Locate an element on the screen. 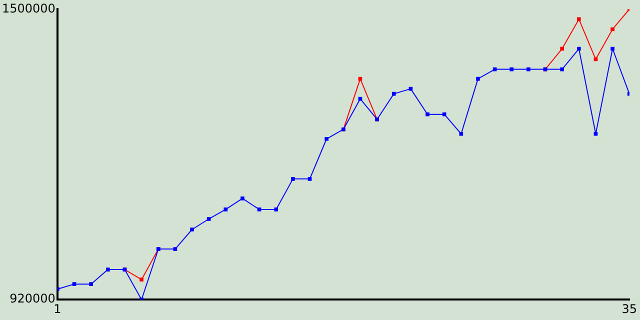 The width and height of the screenshot is (640, 320). x-tick-label: 35 is located at coordinates (630, 309).